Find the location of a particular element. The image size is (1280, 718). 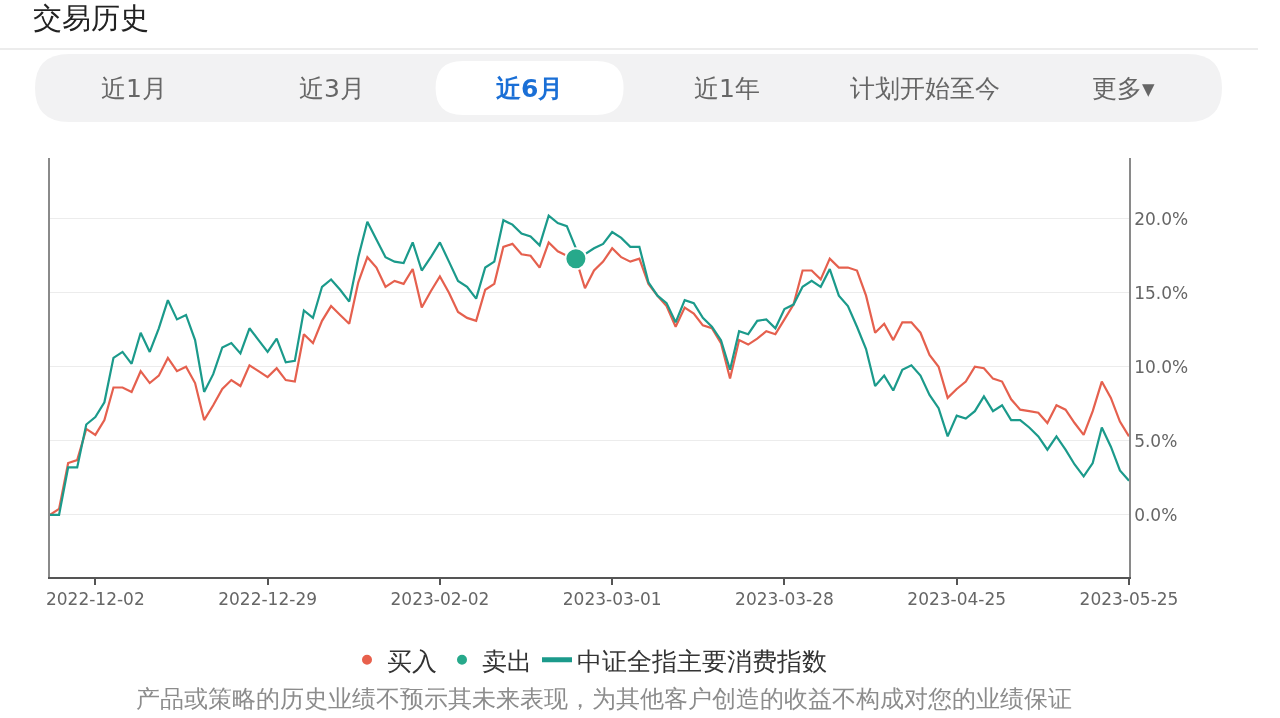

legend-label: 买入 is located at coordinates (412, 661).